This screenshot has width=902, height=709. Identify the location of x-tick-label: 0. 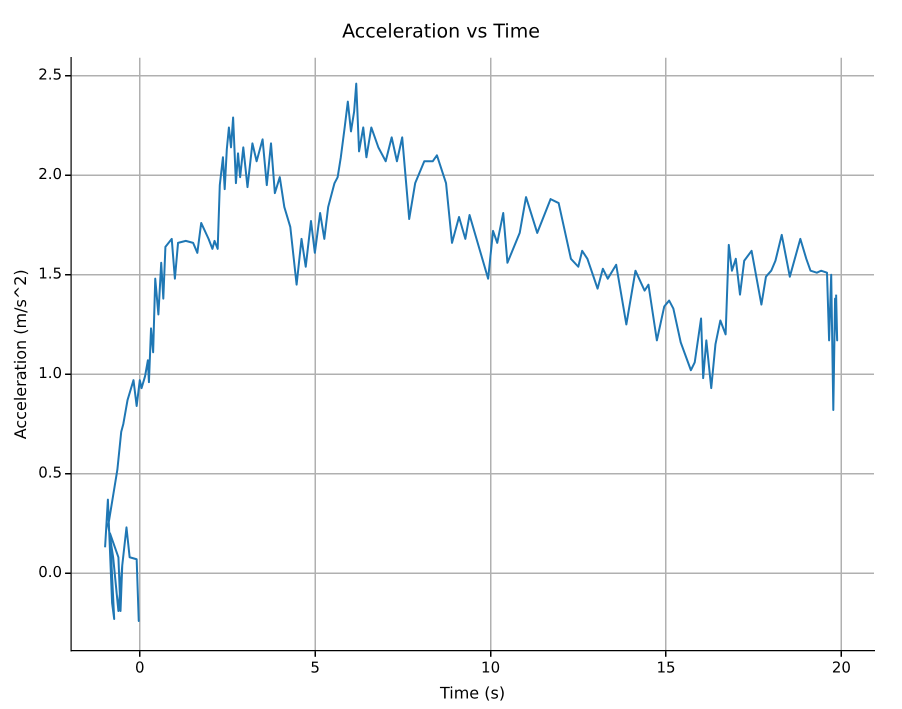
(140, 667).